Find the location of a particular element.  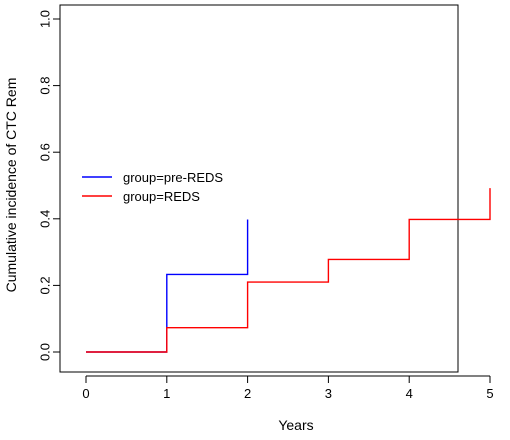

x-tick-label: 0 is located at coordinates (85, 393).